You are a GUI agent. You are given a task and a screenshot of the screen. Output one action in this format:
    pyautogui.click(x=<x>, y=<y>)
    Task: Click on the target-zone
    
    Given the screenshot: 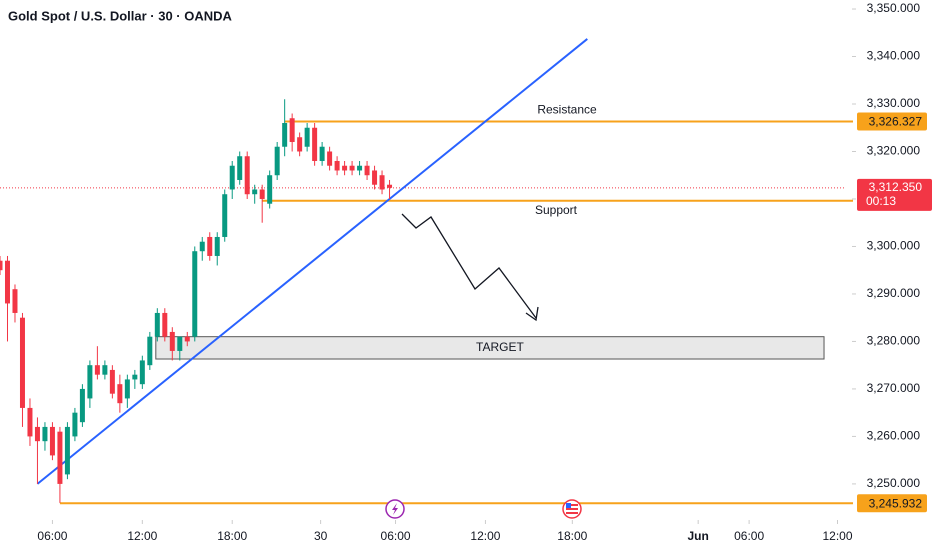 What is the action you would take?
    pyautogui.click(x=490, y=348)
    